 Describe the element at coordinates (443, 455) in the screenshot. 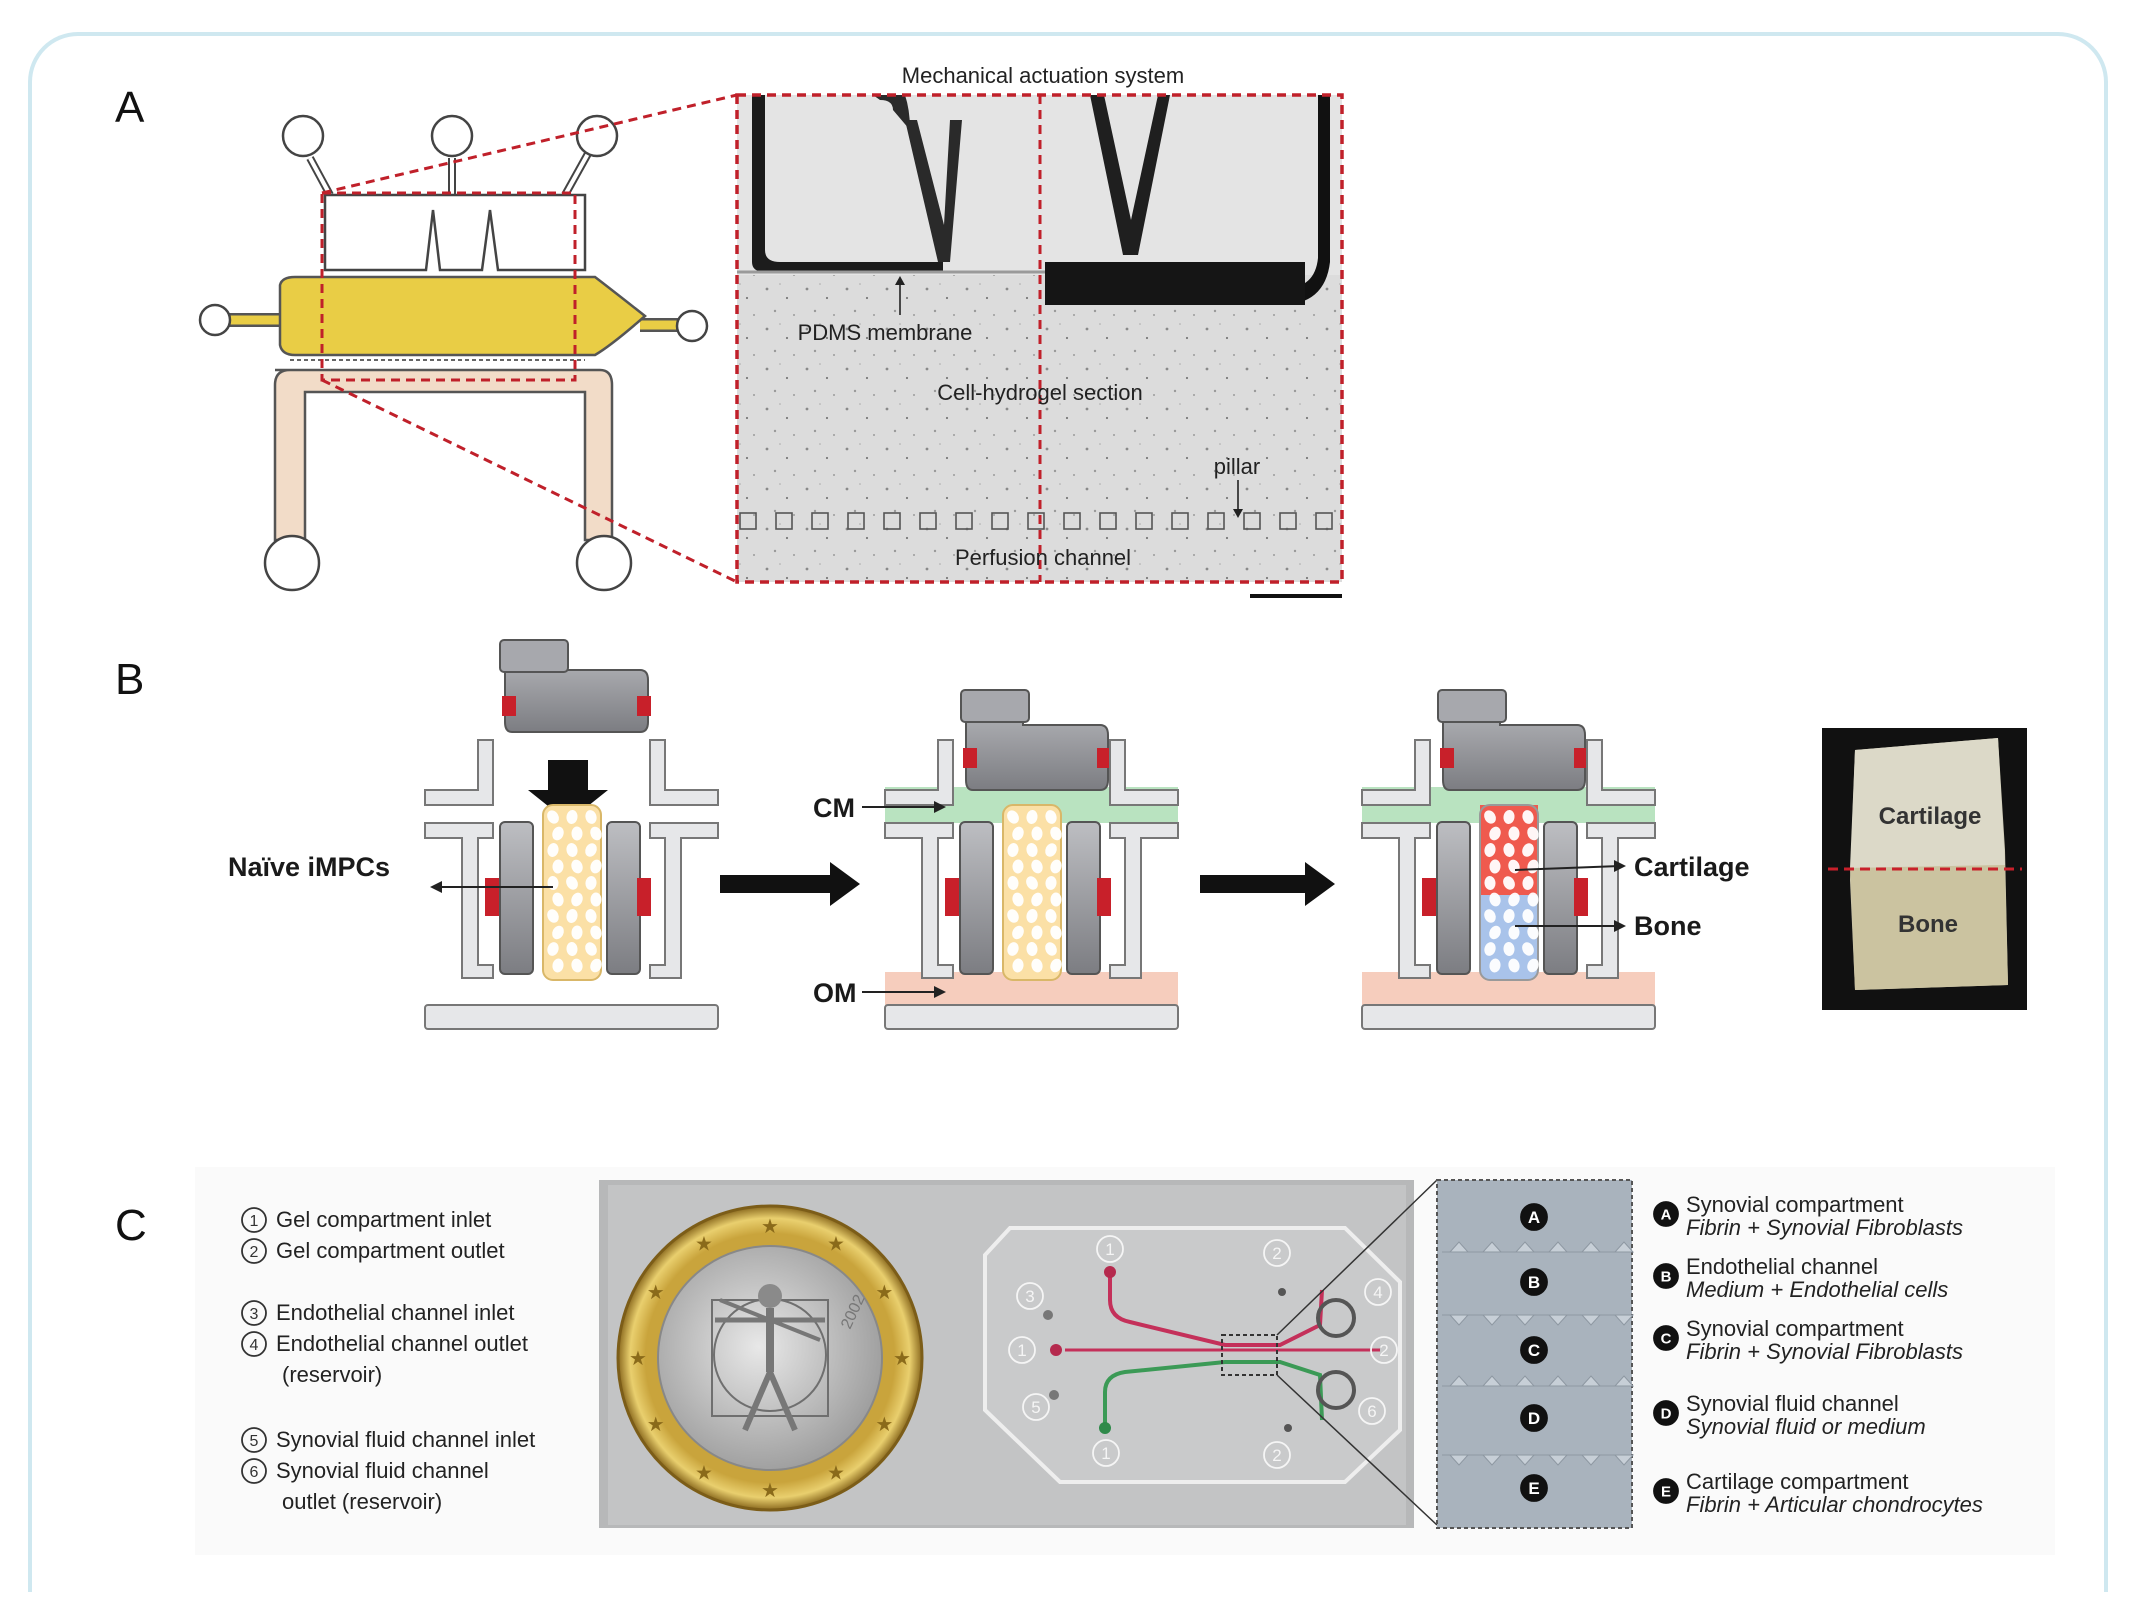

I see `perfusion-channel` at that location.